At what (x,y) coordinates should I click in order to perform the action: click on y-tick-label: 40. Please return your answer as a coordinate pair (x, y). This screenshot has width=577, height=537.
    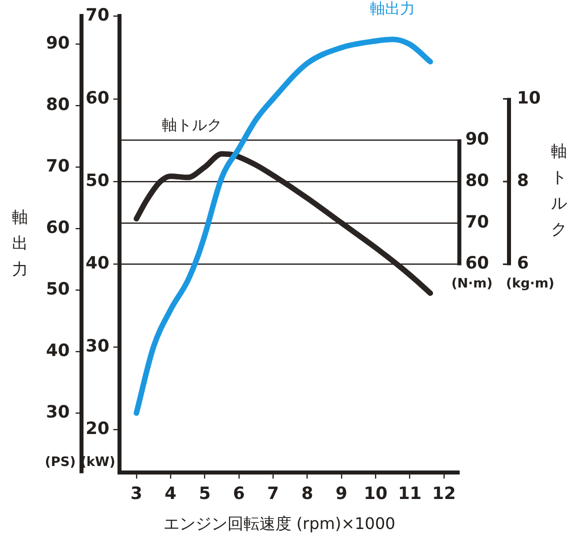
    Looking at the image, I should click on (98, 264).